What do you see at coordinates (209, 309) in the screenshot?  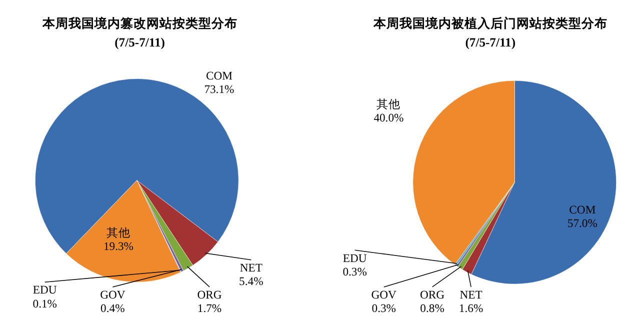 I see `data-label: 1.7%` at bounding box center [209, 309].